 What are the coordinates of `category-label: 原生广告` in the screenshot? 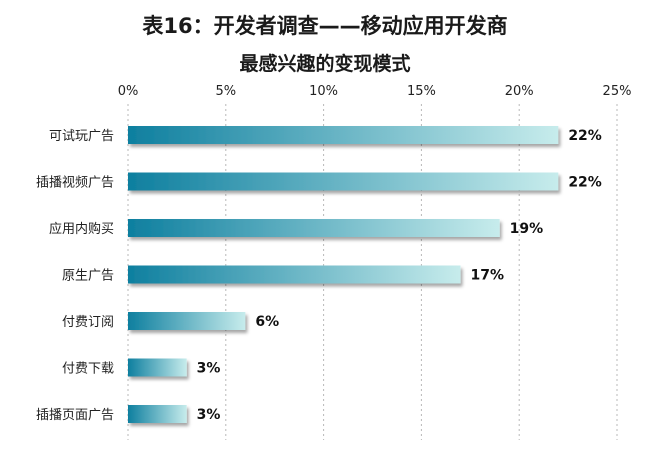 It's located at (88, 276).